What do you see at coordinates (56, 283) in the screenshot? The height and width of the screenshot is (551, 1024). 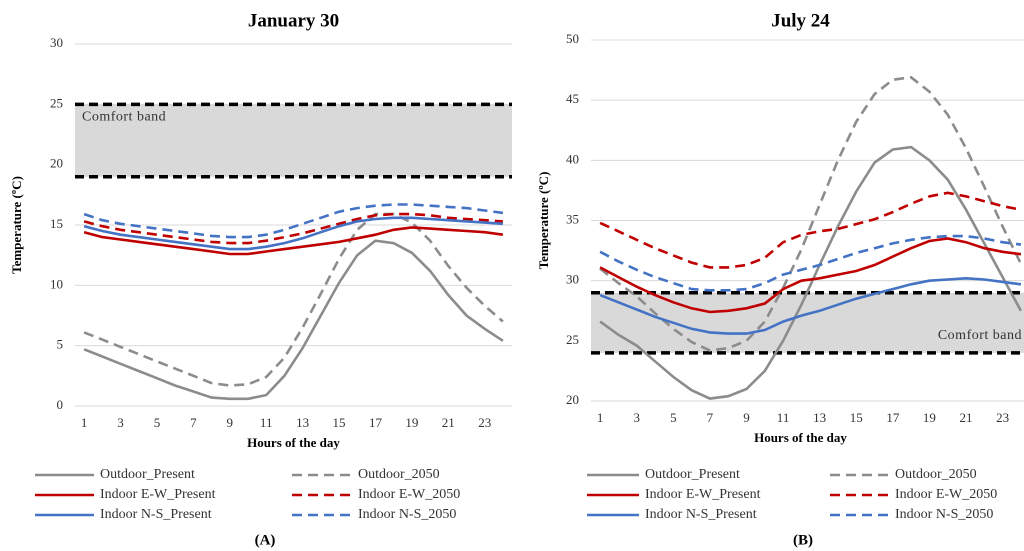 I see `y-tick-label: 10` at bounding box center [56, 283].